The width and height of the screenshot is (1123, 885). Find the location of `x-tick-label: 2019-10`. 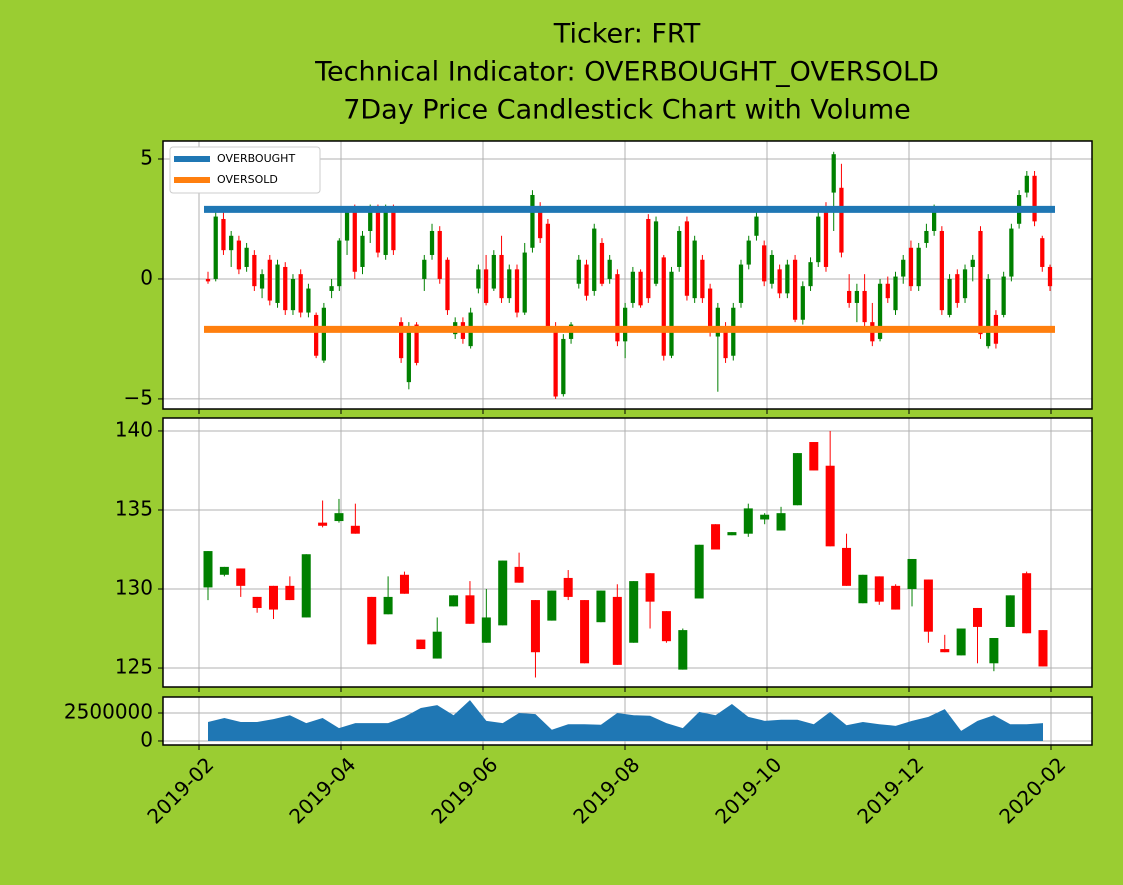

x-tick-label: 2019-10 is located at coordinates (748, 790).